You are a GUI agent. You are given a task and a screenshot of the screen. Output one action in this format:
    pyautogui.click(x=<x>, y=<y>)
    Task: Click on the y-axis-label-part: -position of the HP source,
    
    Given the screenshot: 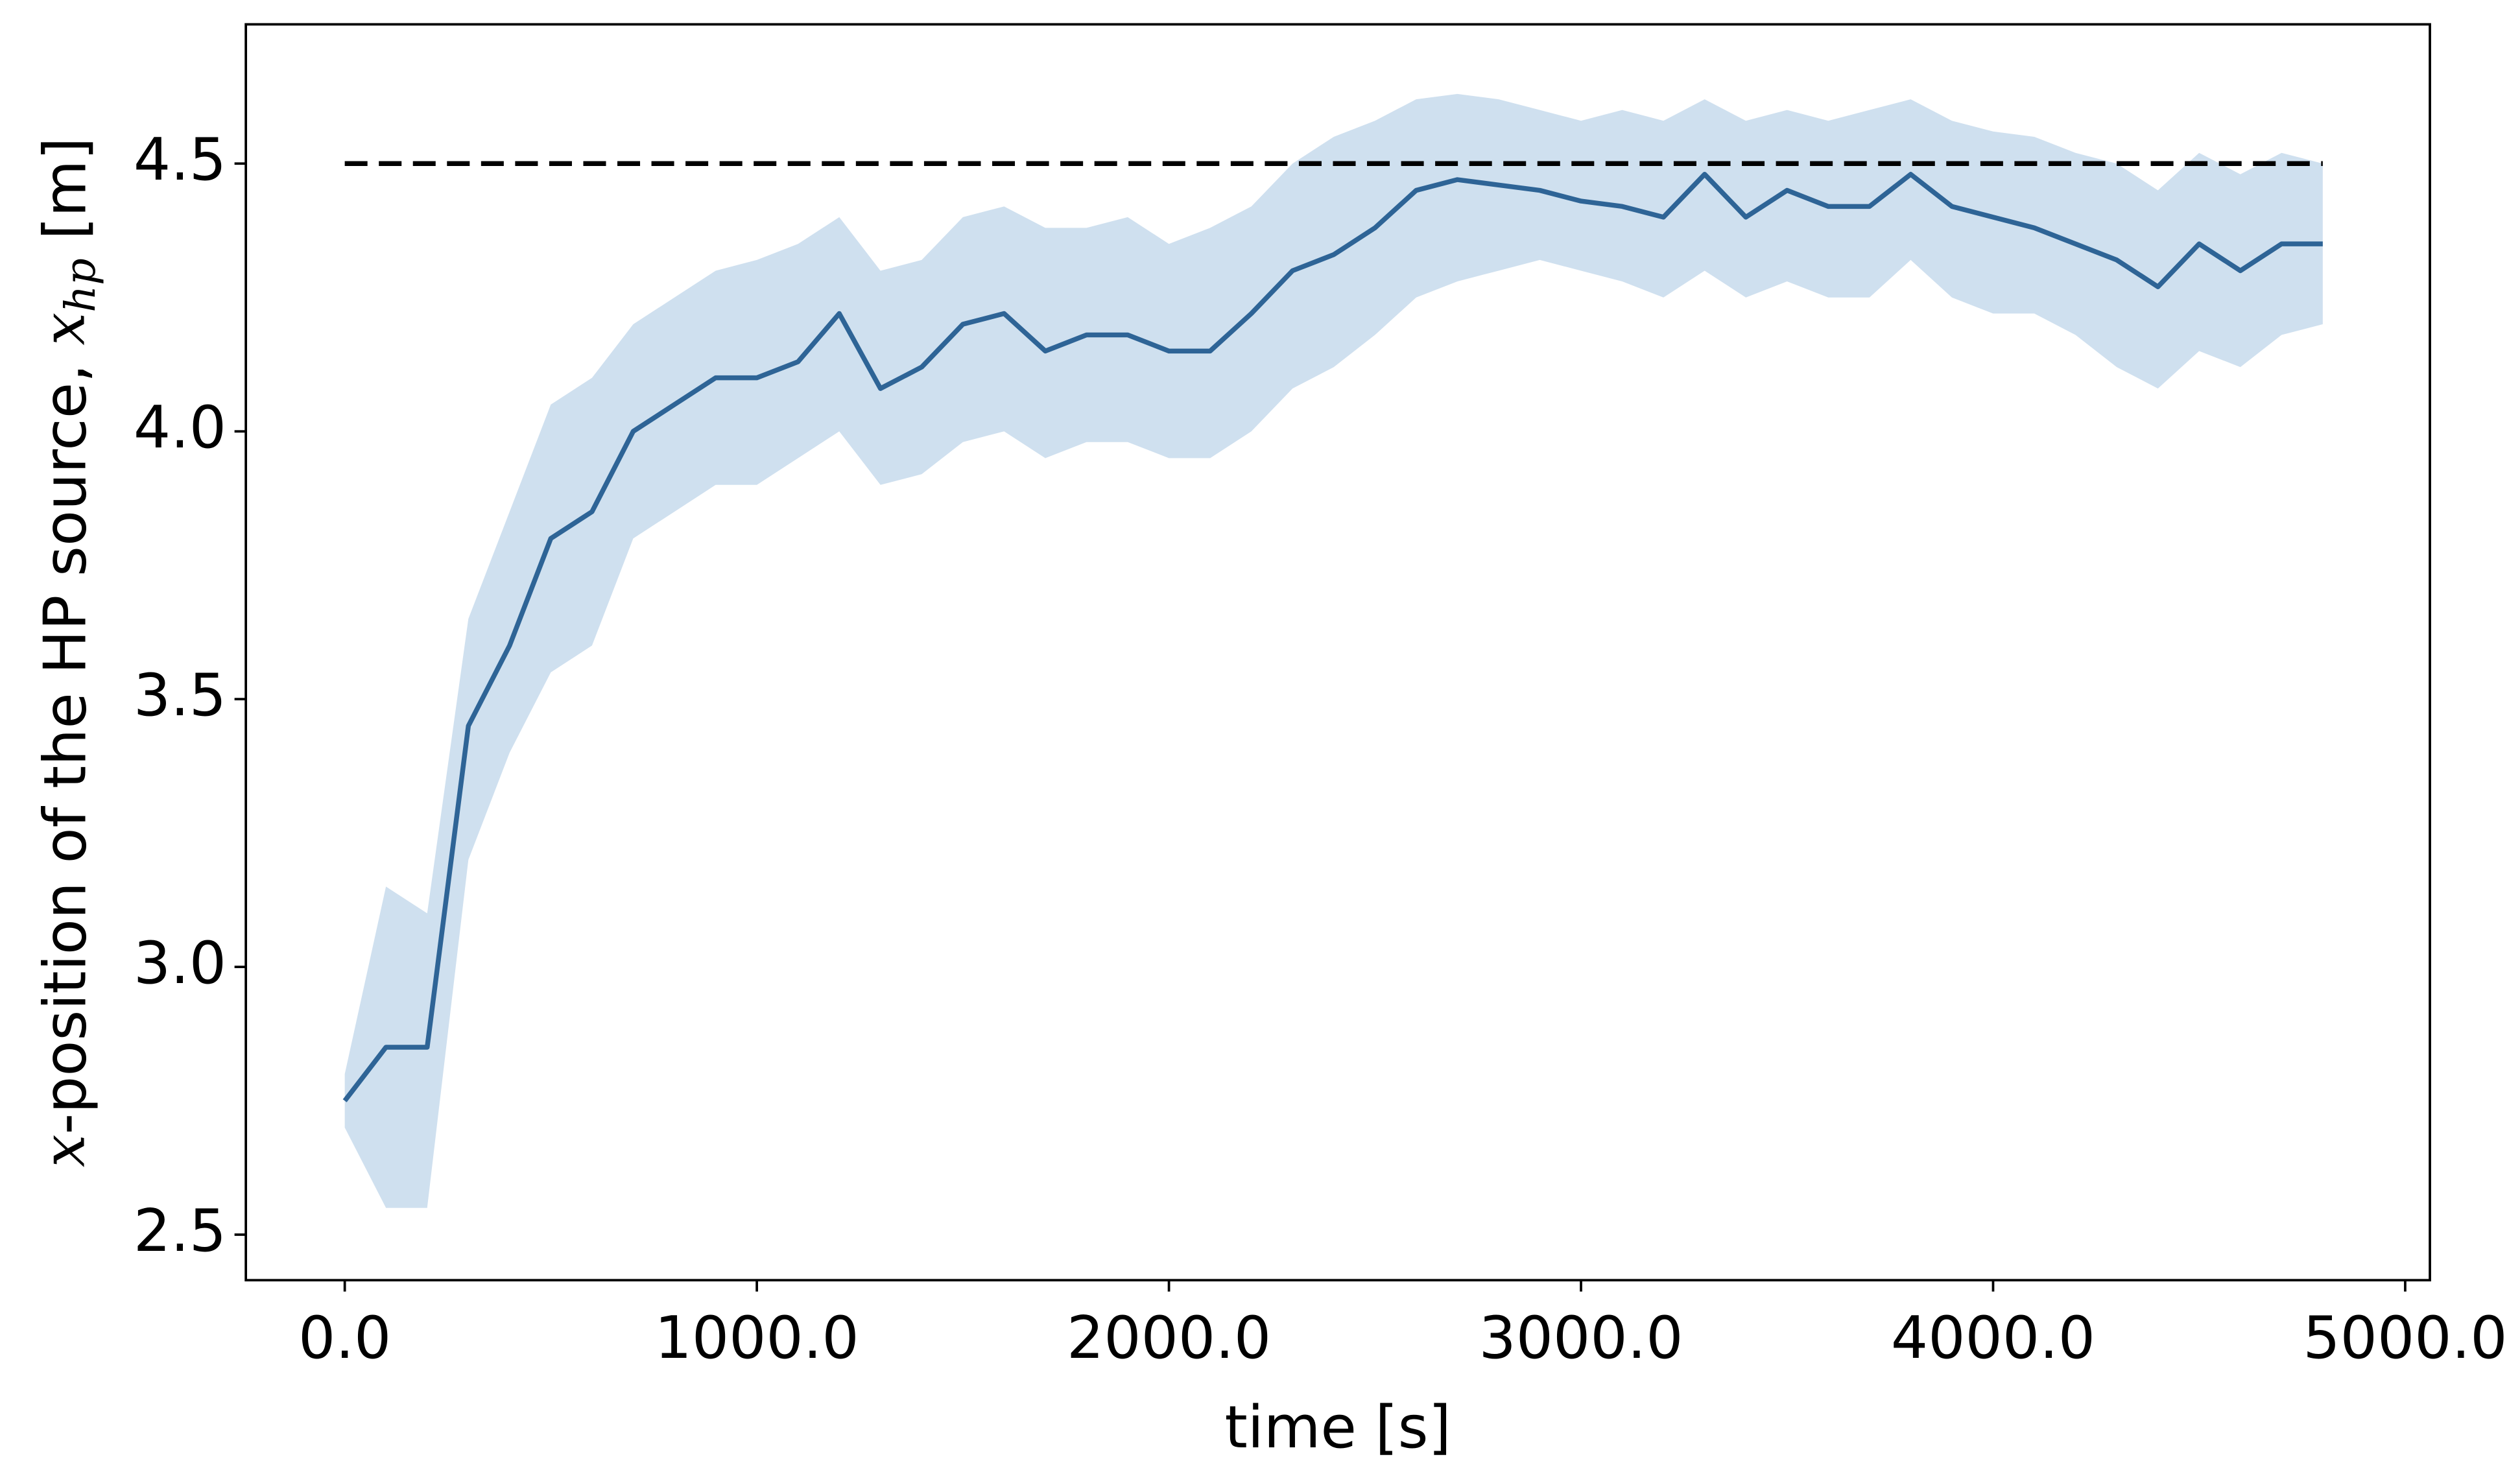 What is the action you would take?
    pyautogui.click(x=65, y=740)
    